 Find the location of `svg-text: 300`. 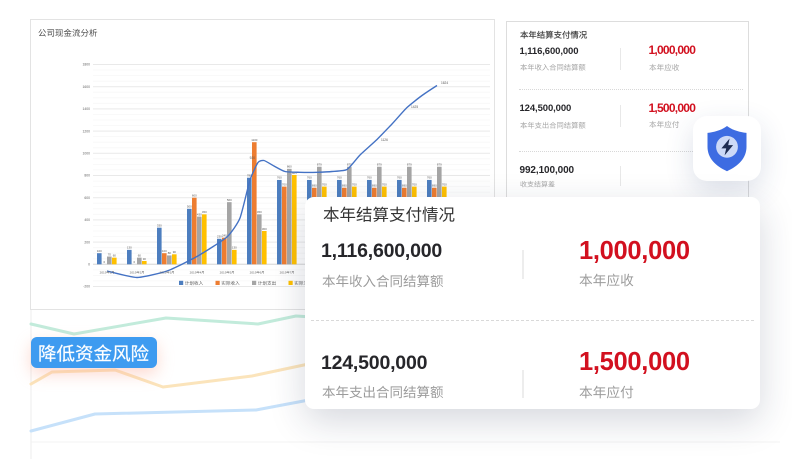

svg-text: 300 is located at coordinates (264, 229).